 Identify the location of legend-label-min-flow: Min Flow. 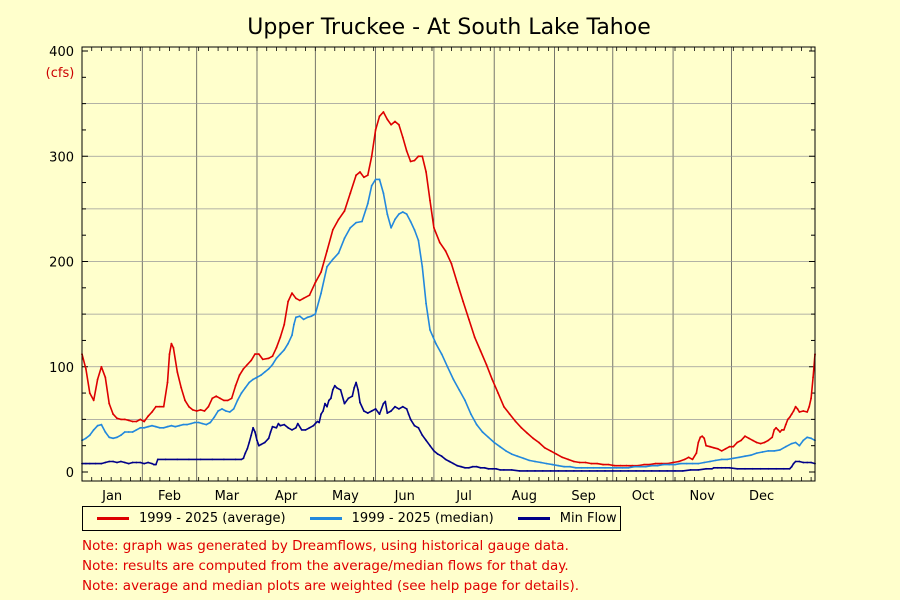
(588, 518).